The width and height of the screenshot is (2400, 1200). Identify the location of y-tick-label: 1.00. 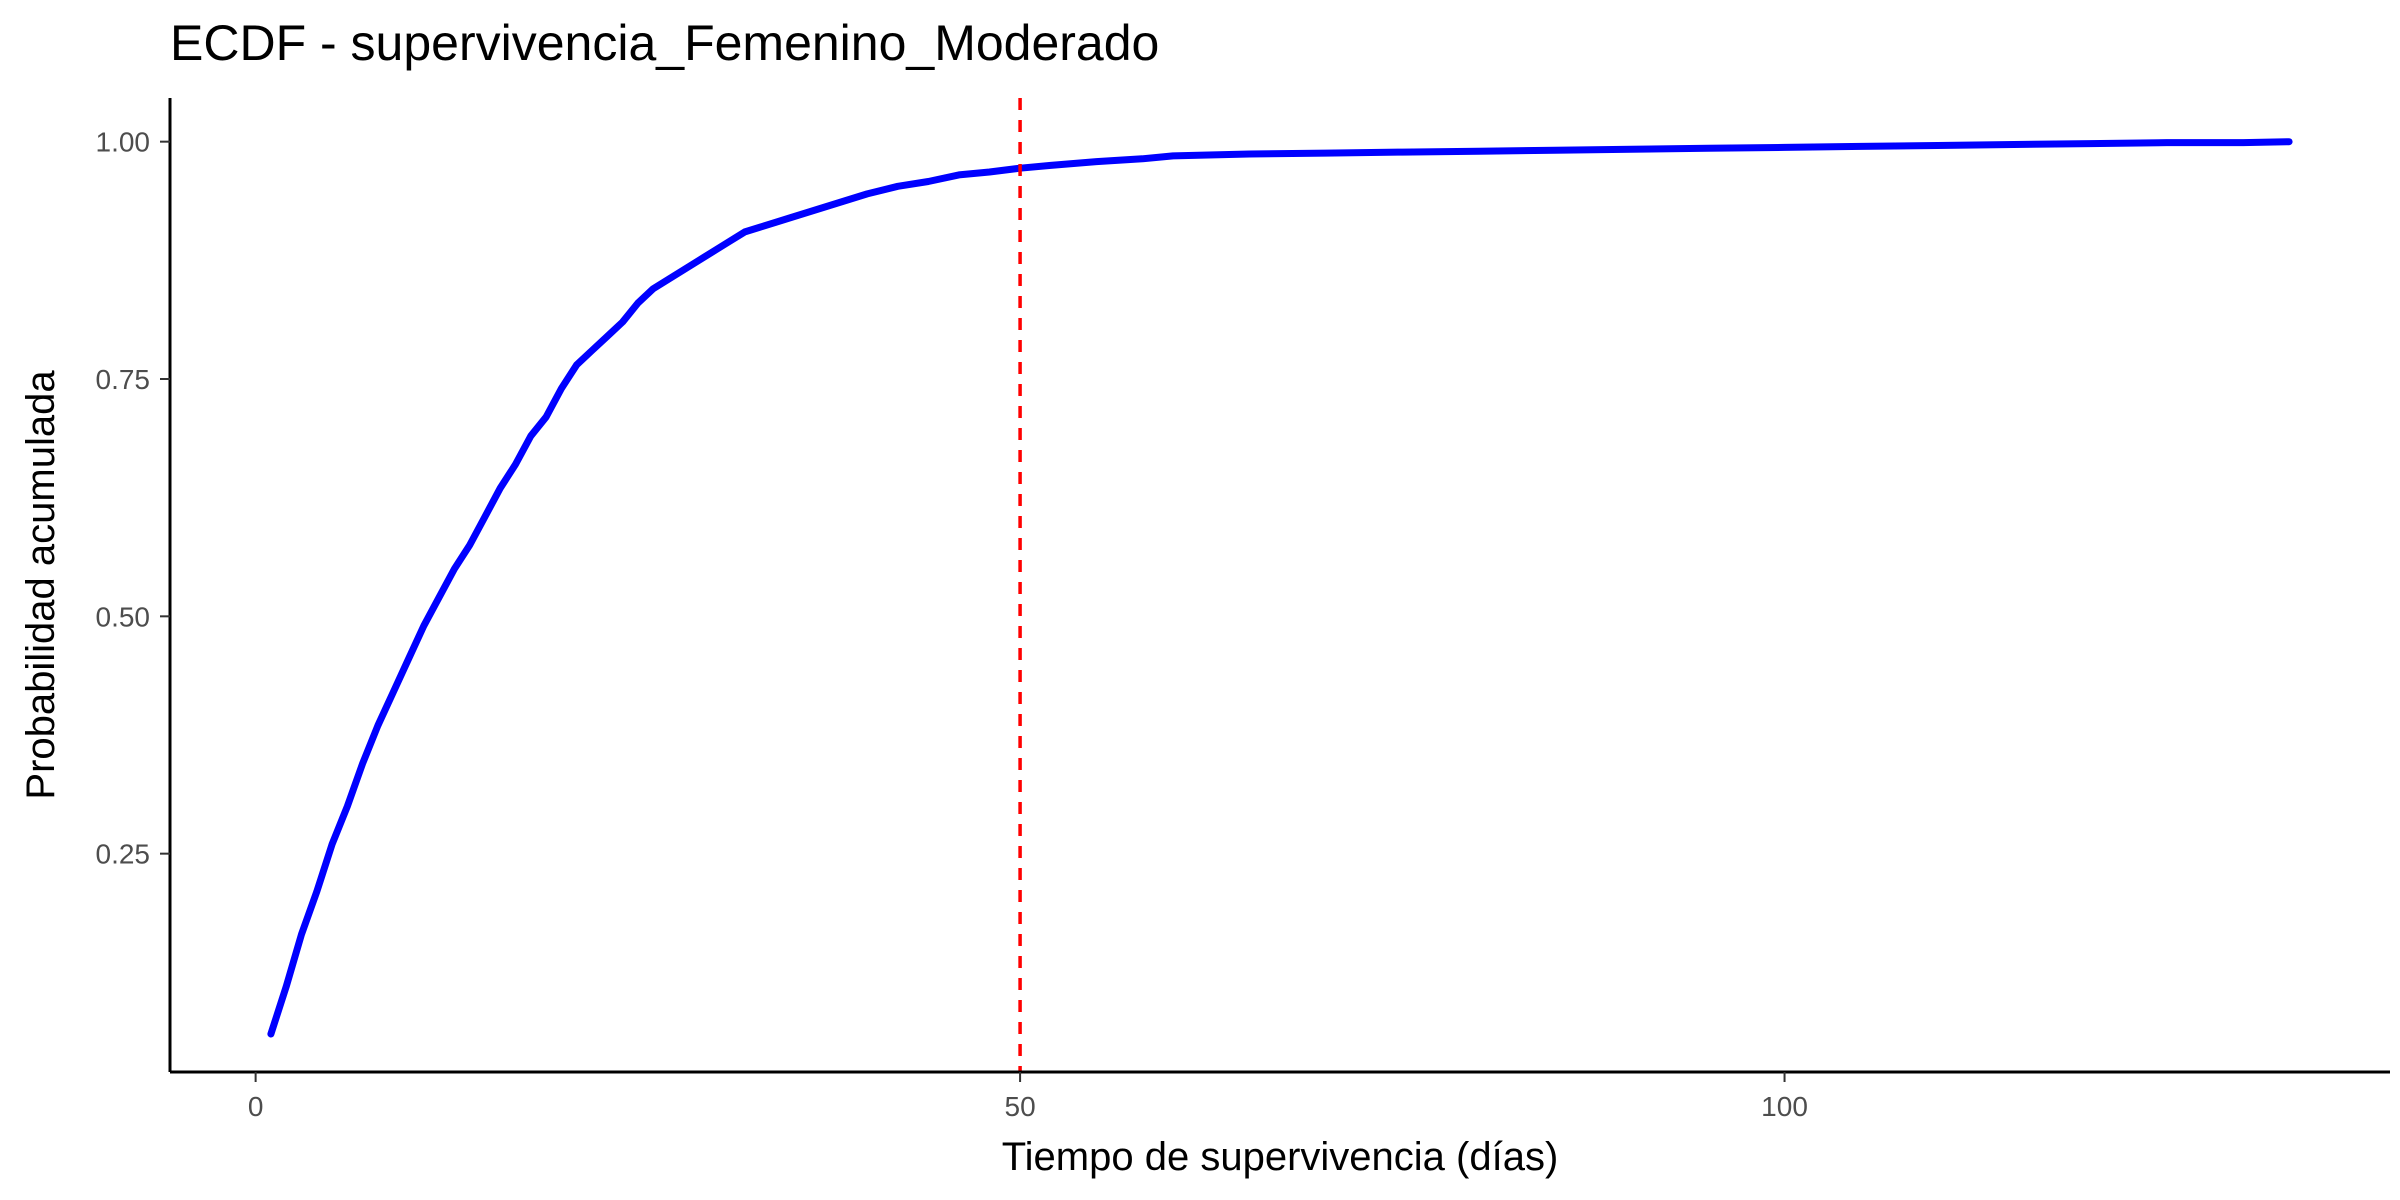
(123, 142).